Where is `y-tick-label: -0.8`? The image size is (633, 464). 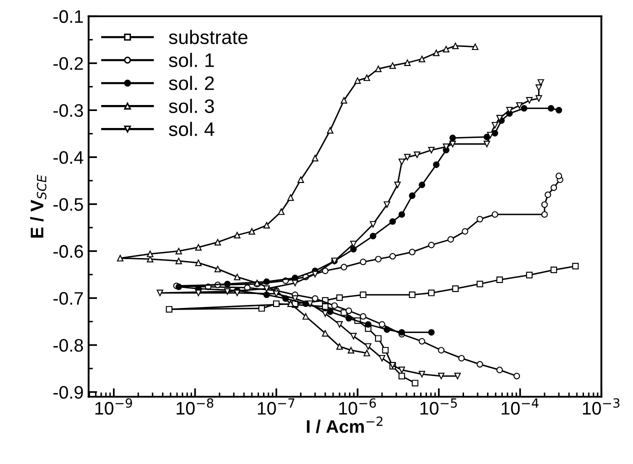 y-tick-label: -0.8 is located at coordinates (68, 345).